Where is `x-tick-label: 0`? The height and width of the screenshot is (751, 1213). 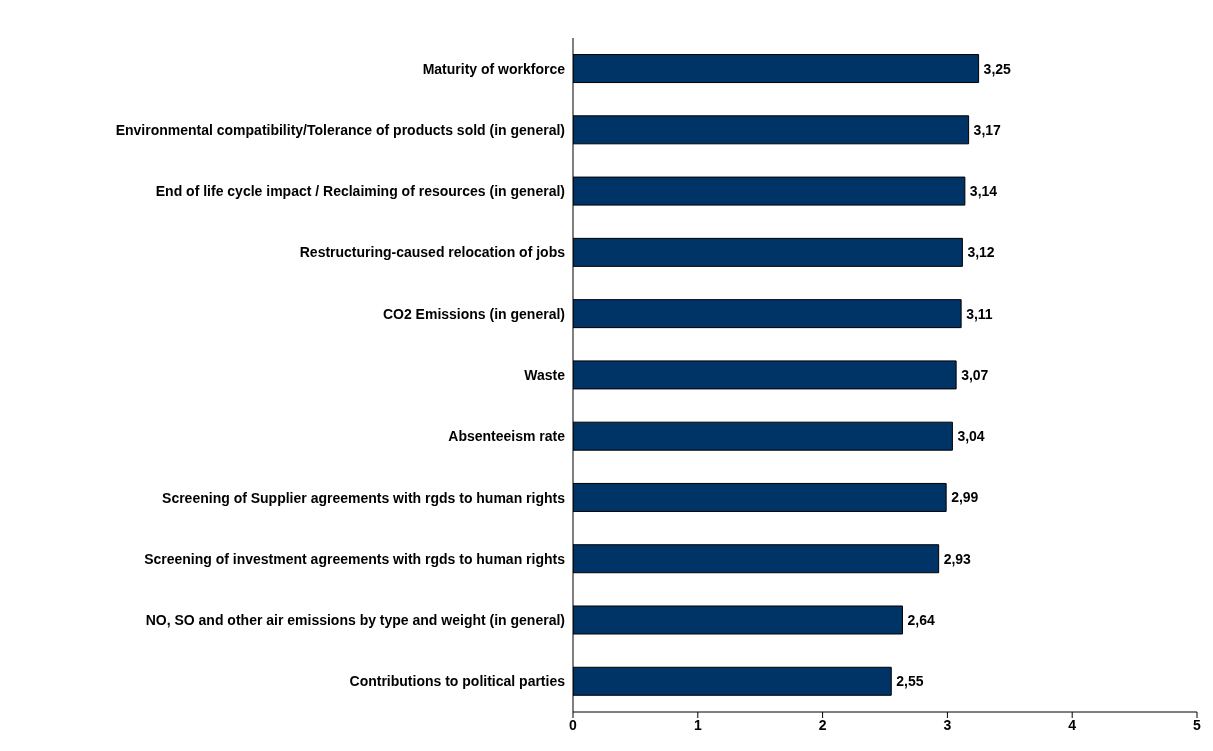 x-tick-label: 0 is located at coordinates (573, 724).